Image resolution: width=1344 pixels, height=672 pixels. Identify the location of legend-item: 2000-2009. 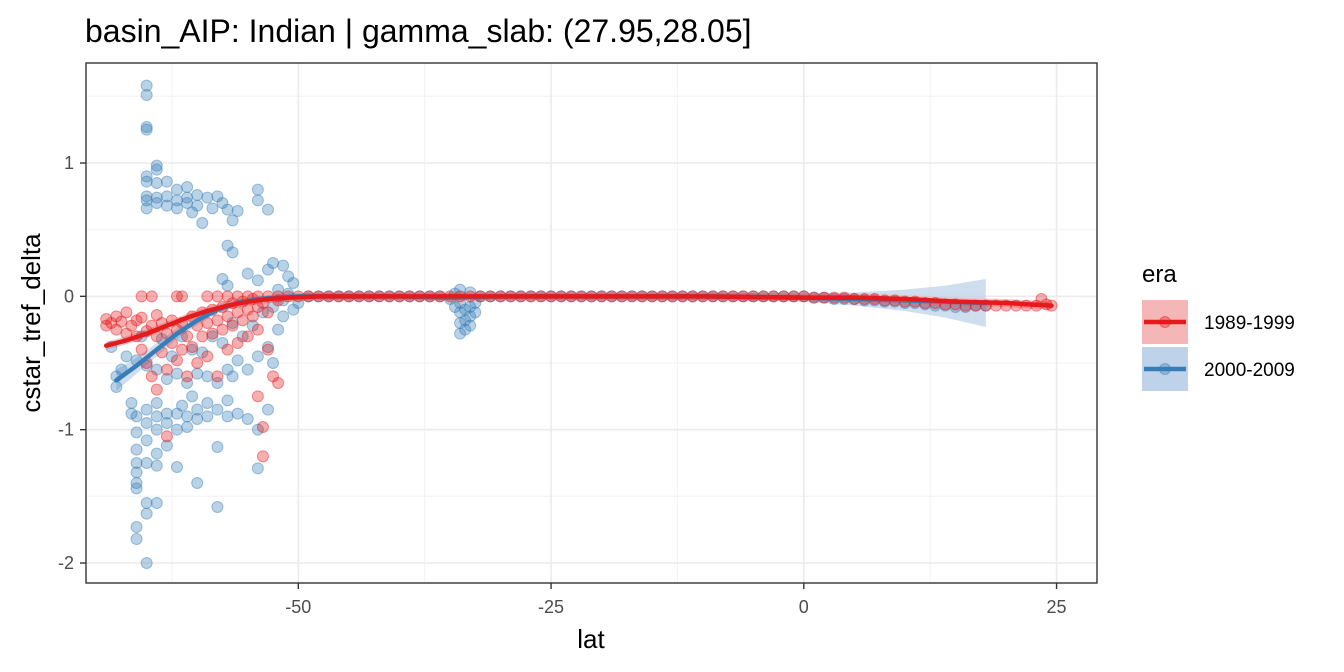
(1218, 369).